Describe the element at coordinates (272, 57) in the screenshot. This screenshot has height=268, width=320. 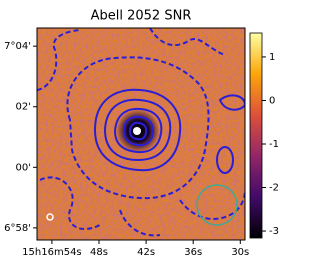
I see `colorbar-tick-label: 1` at that location.